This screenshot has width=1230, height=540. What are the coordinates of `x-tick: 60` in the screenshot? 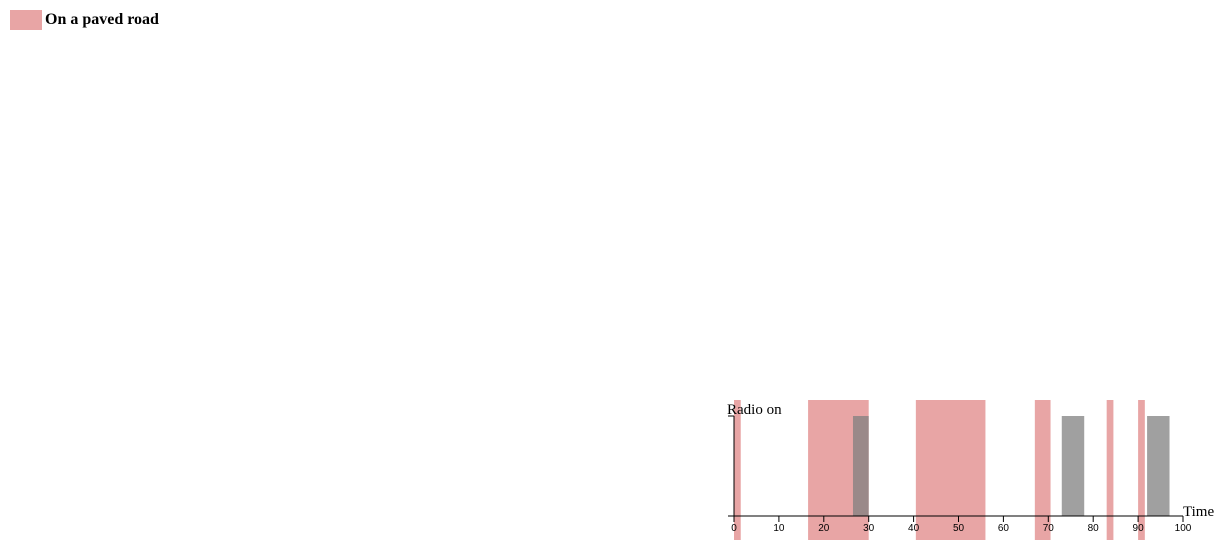 It's located at (1004, 525).